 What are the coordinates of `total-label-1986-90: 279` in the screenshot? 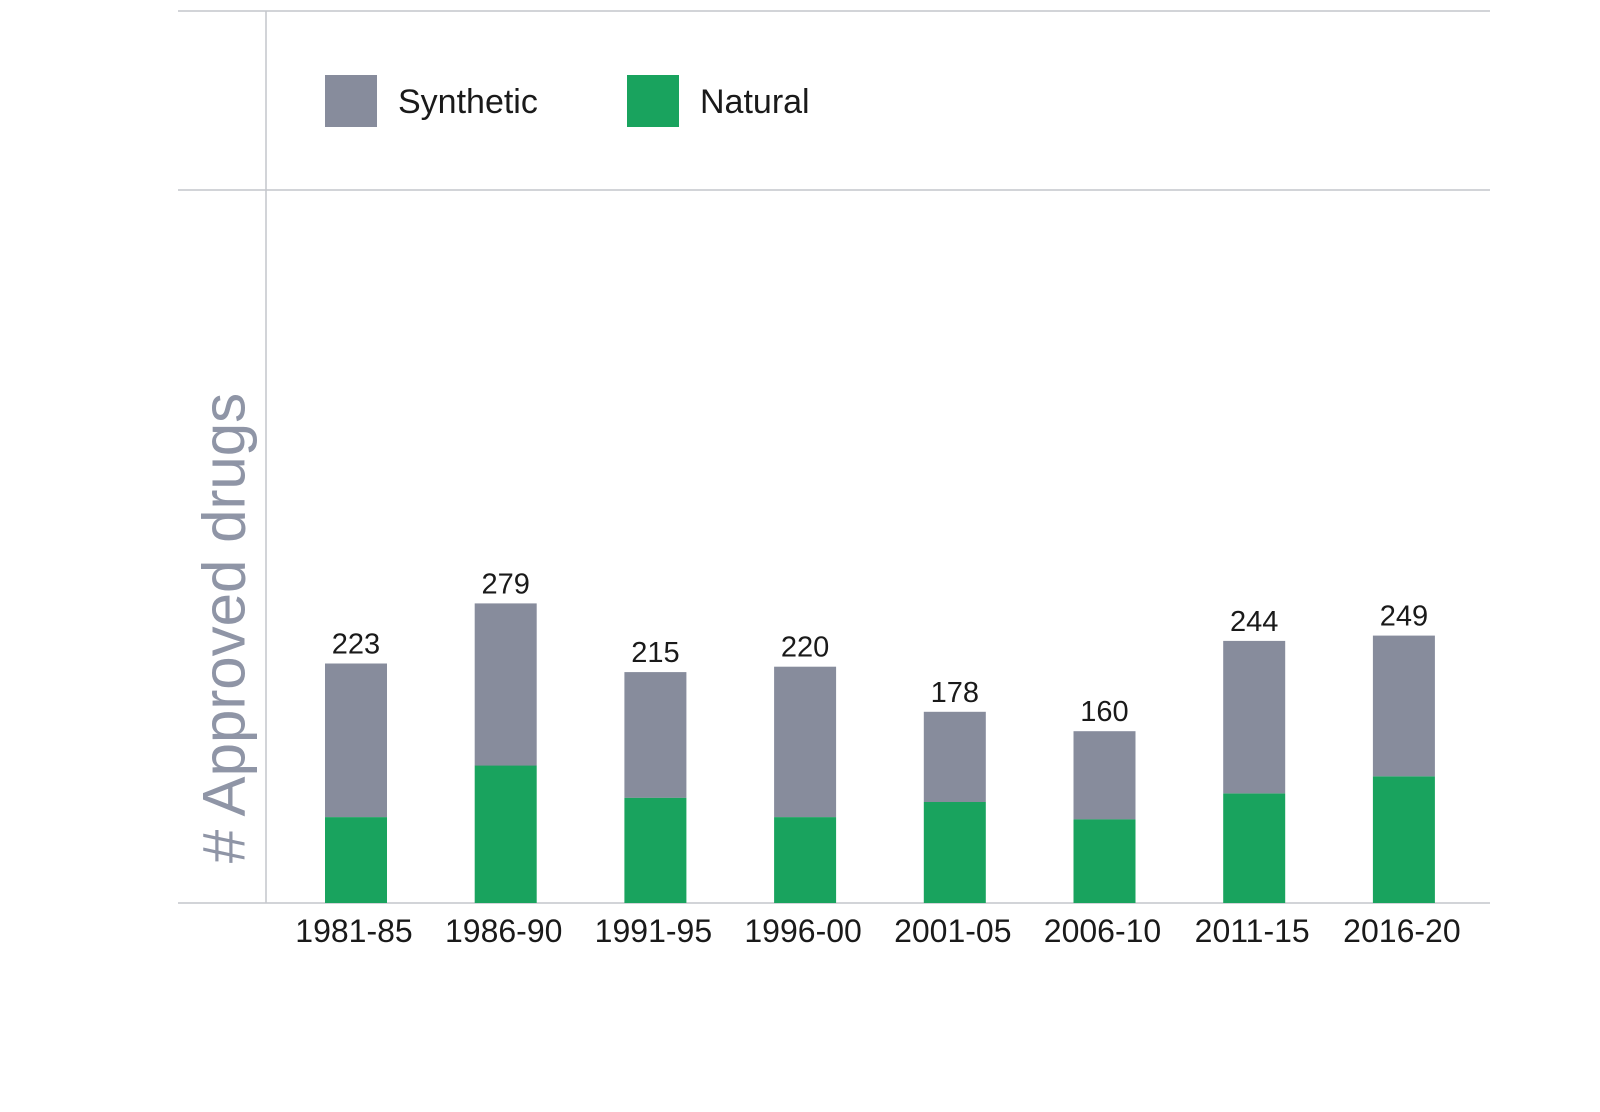 It's located at (506, 584).